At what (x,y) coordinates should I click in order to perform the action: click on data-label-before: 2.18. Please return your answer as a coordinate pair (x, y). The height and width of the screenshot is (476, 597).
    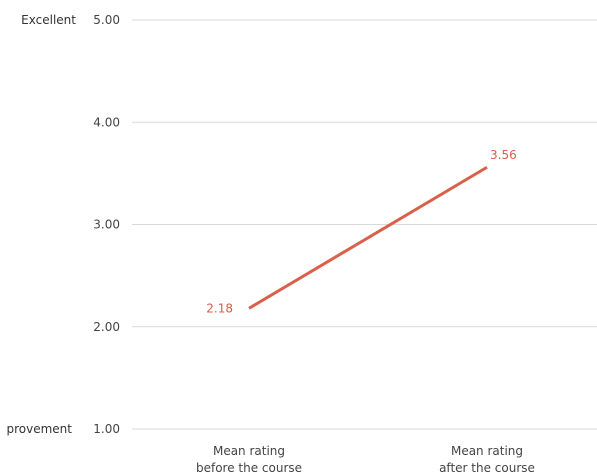
    Looking at the image, I should click on (219, 308).